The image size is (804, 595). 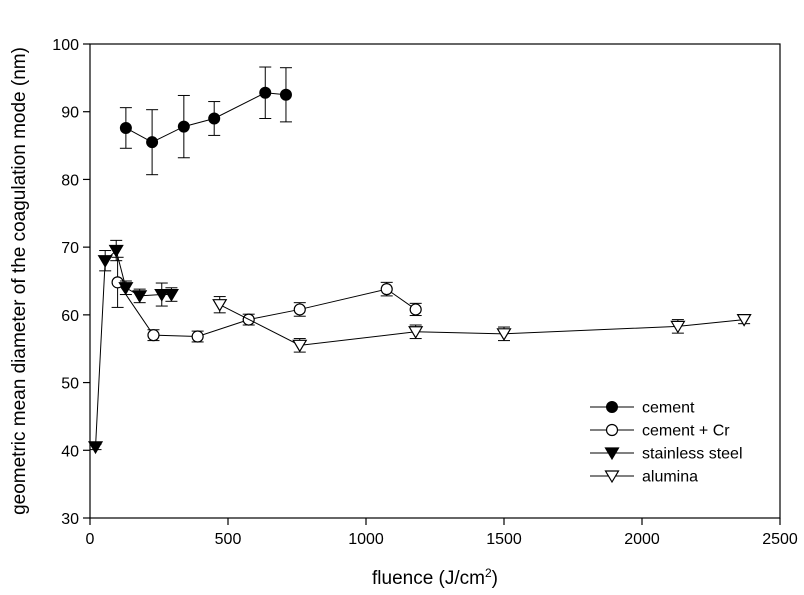 What do you see at coordinates (692, 454) in the screenshot?
I see `legend-label: stainless steel` at bounding box center [692, 454].